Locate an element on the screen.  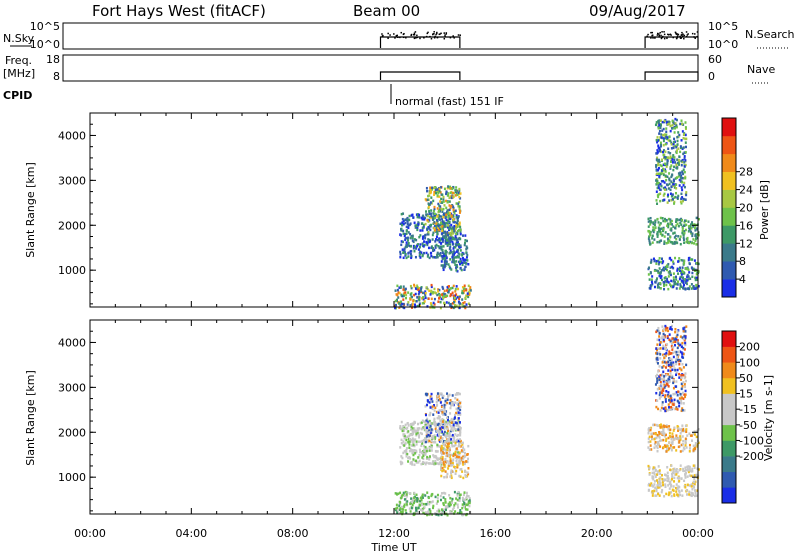
nsky-point is located at coordinates (695, 38).